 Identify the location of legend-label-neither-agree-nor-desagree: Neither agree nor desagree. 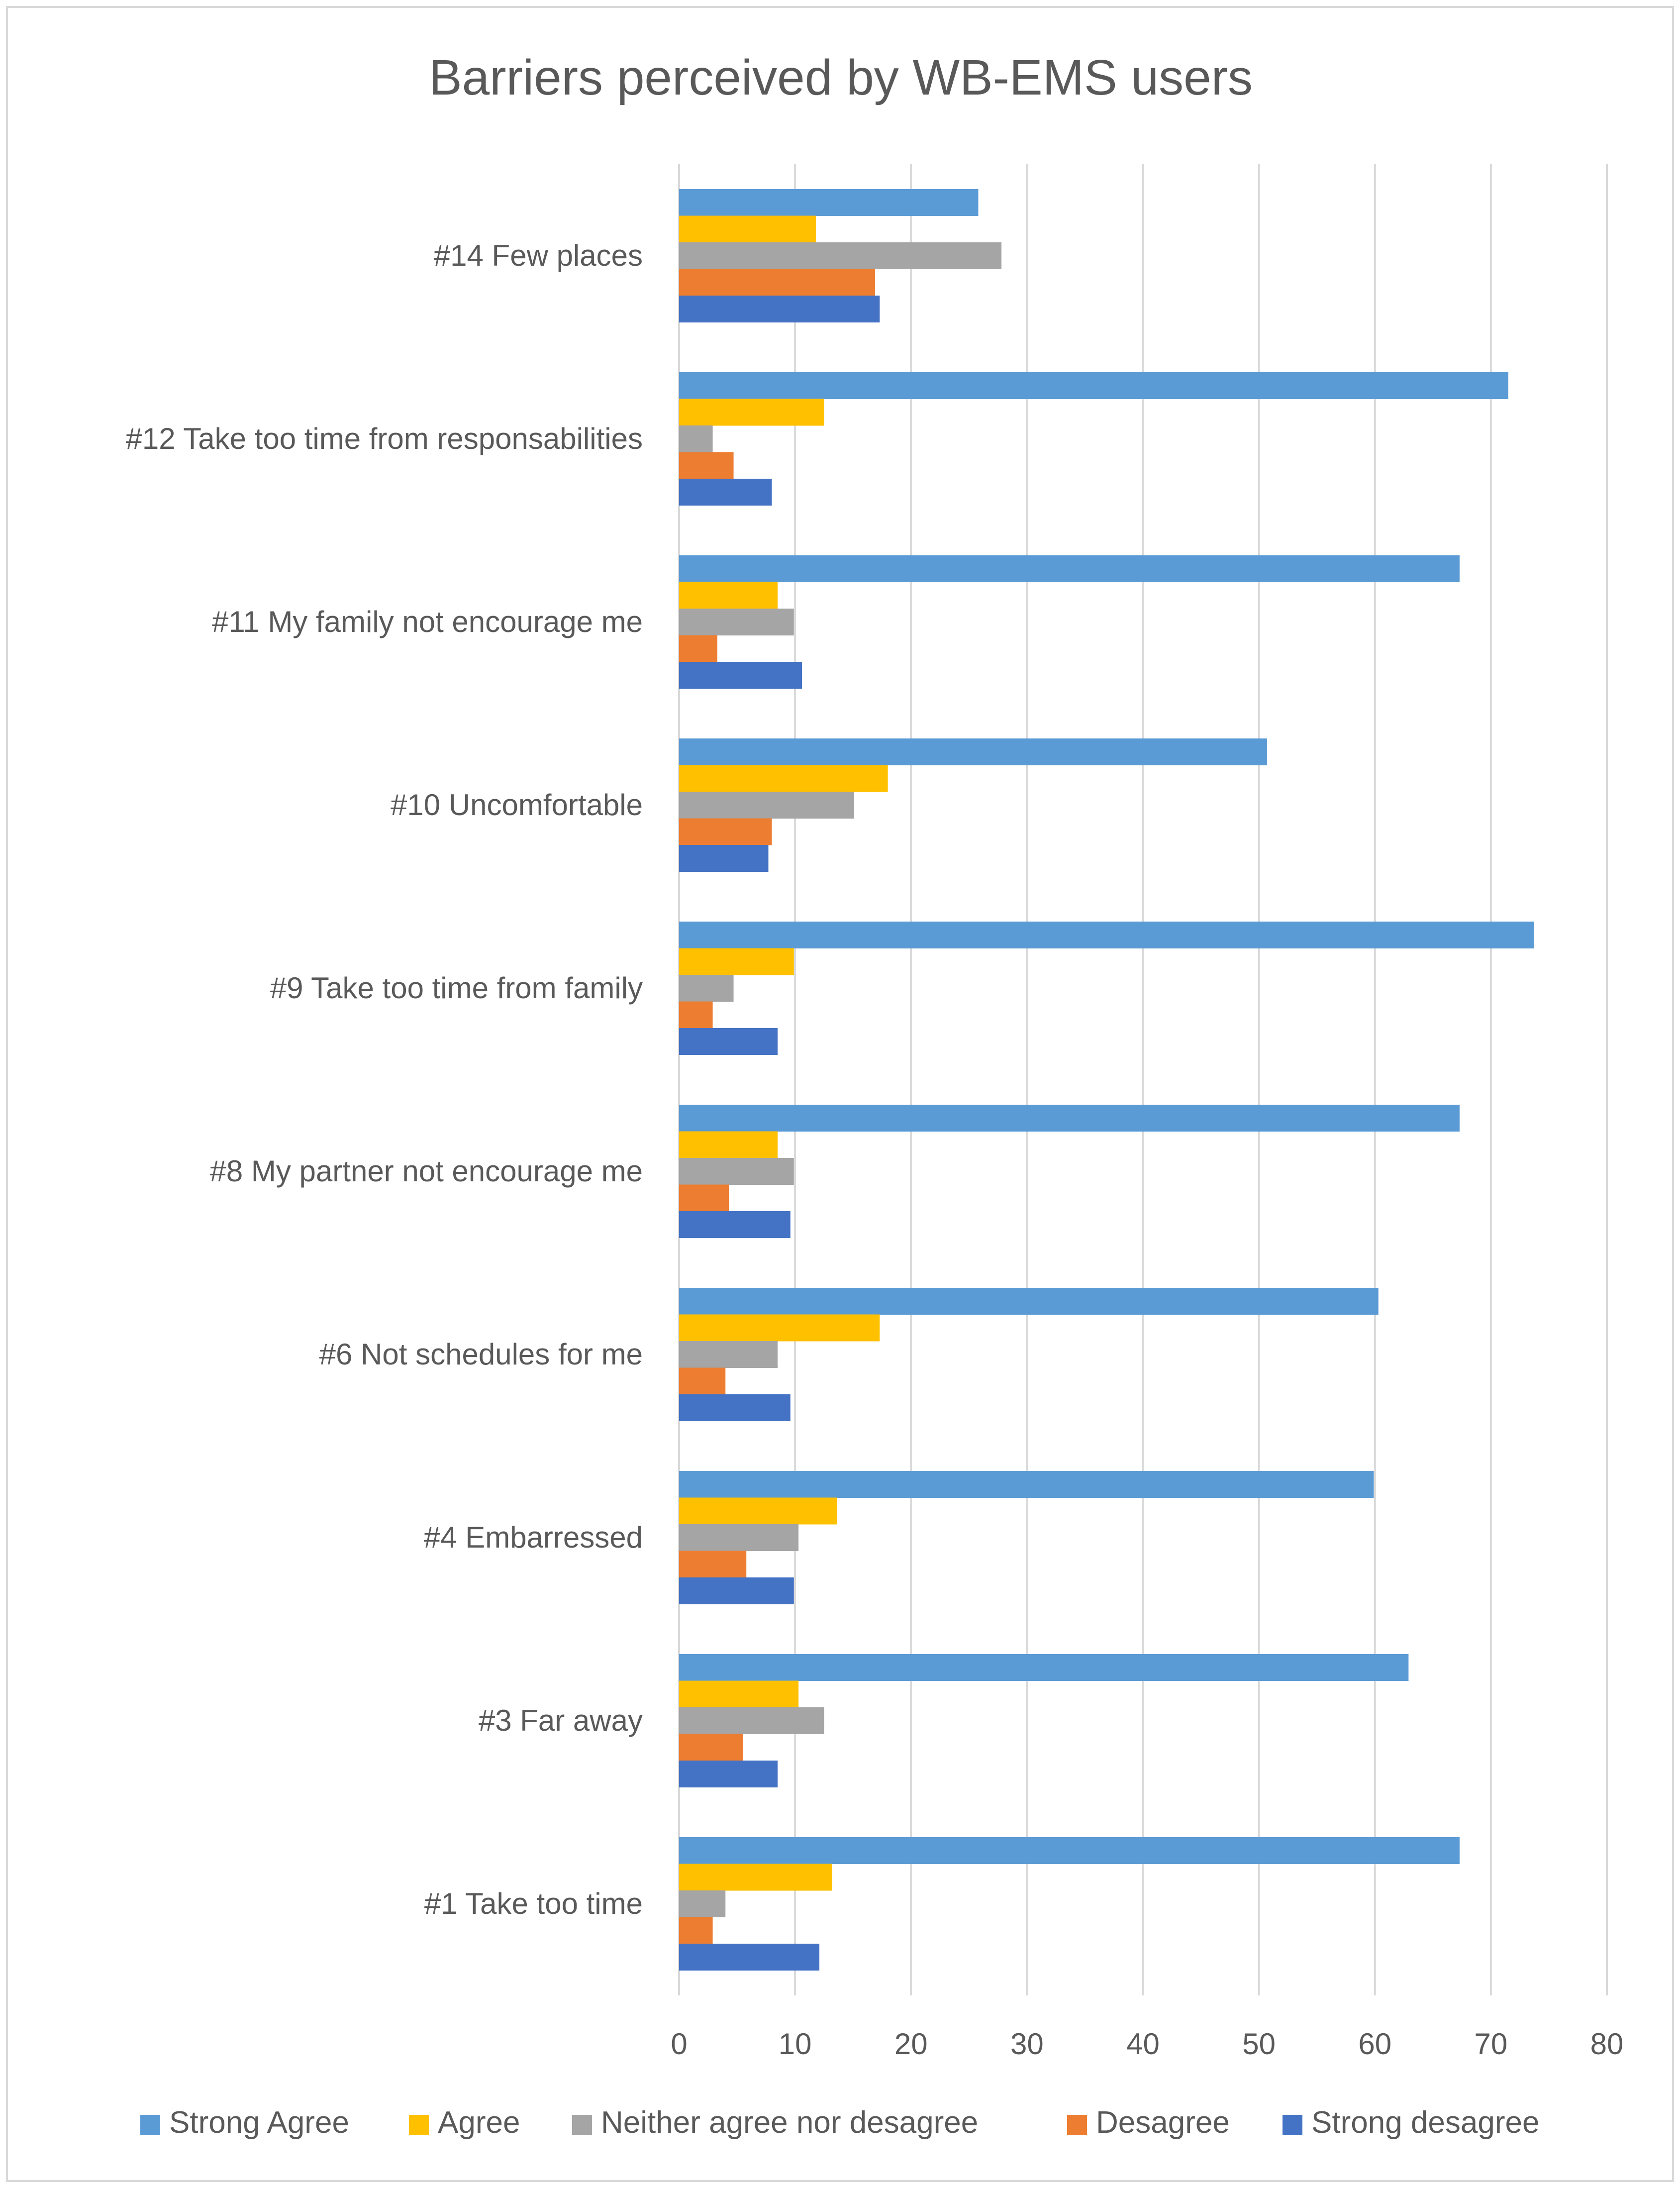
(790, 2122).